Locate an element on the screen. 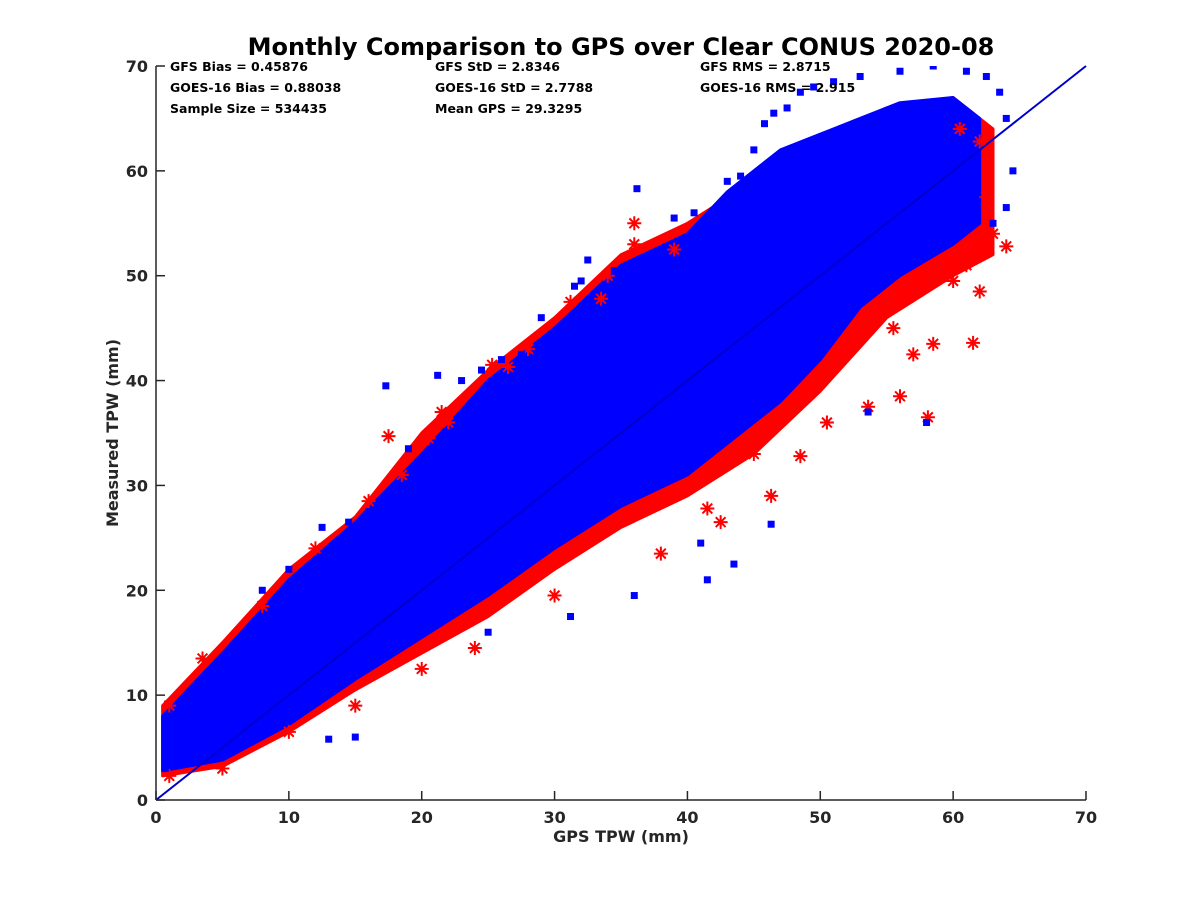  x-tick-label: 60 is located at coordinates (953, 817).